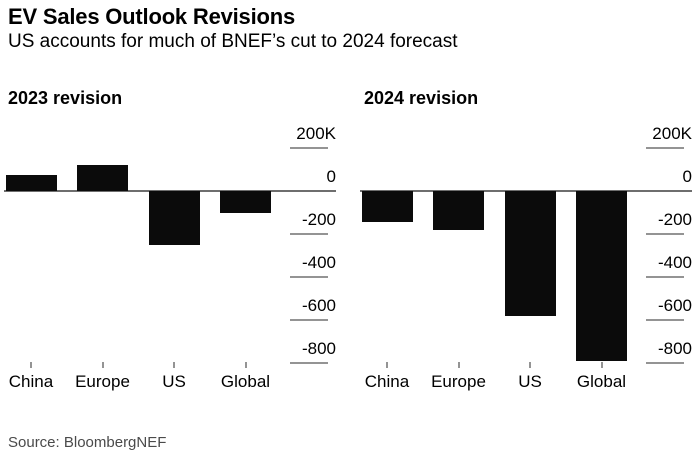  What do you see at coordinates (87, 442) in the screenshot?
I see `source-attribution: Source: BloombergNEF` at bounding box center [87, 442].